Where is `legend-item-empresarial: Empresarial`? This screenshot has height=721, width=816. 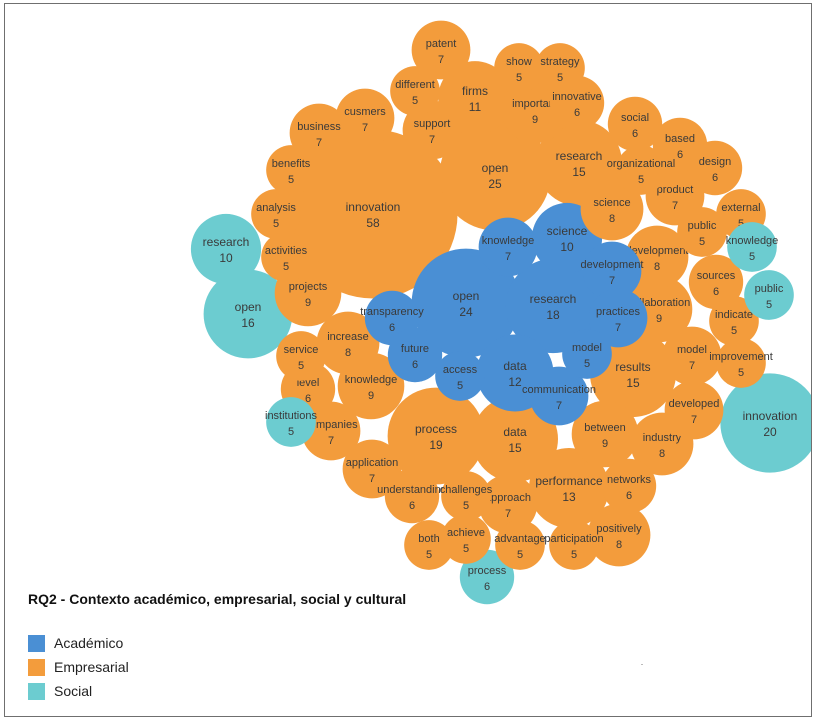 legend-item-empresarial: Empresarial is located at coordinates (78, 667).